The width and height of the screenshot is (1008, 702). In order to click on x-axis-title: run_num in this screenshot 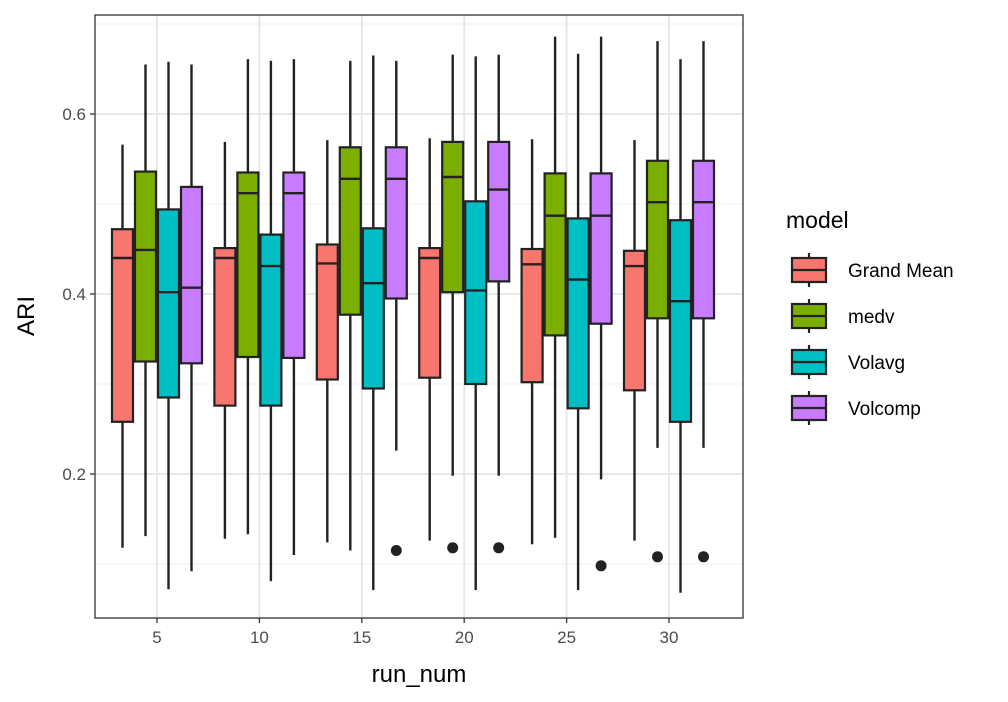, I will do `click(419, 674)`.